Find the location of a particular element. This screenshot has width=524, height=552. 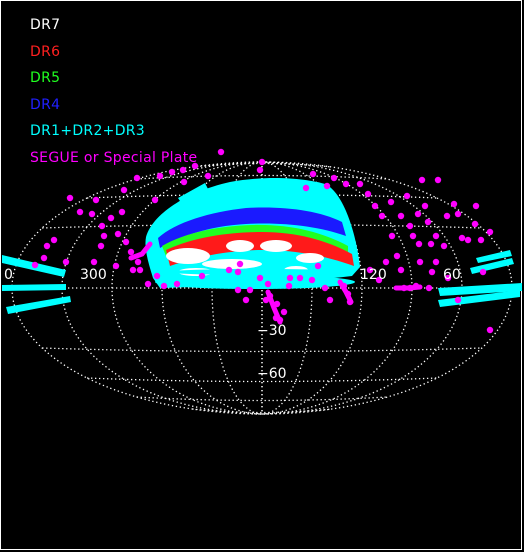

lat-label-minus-30: −30 is located at coordinates (272, 331).